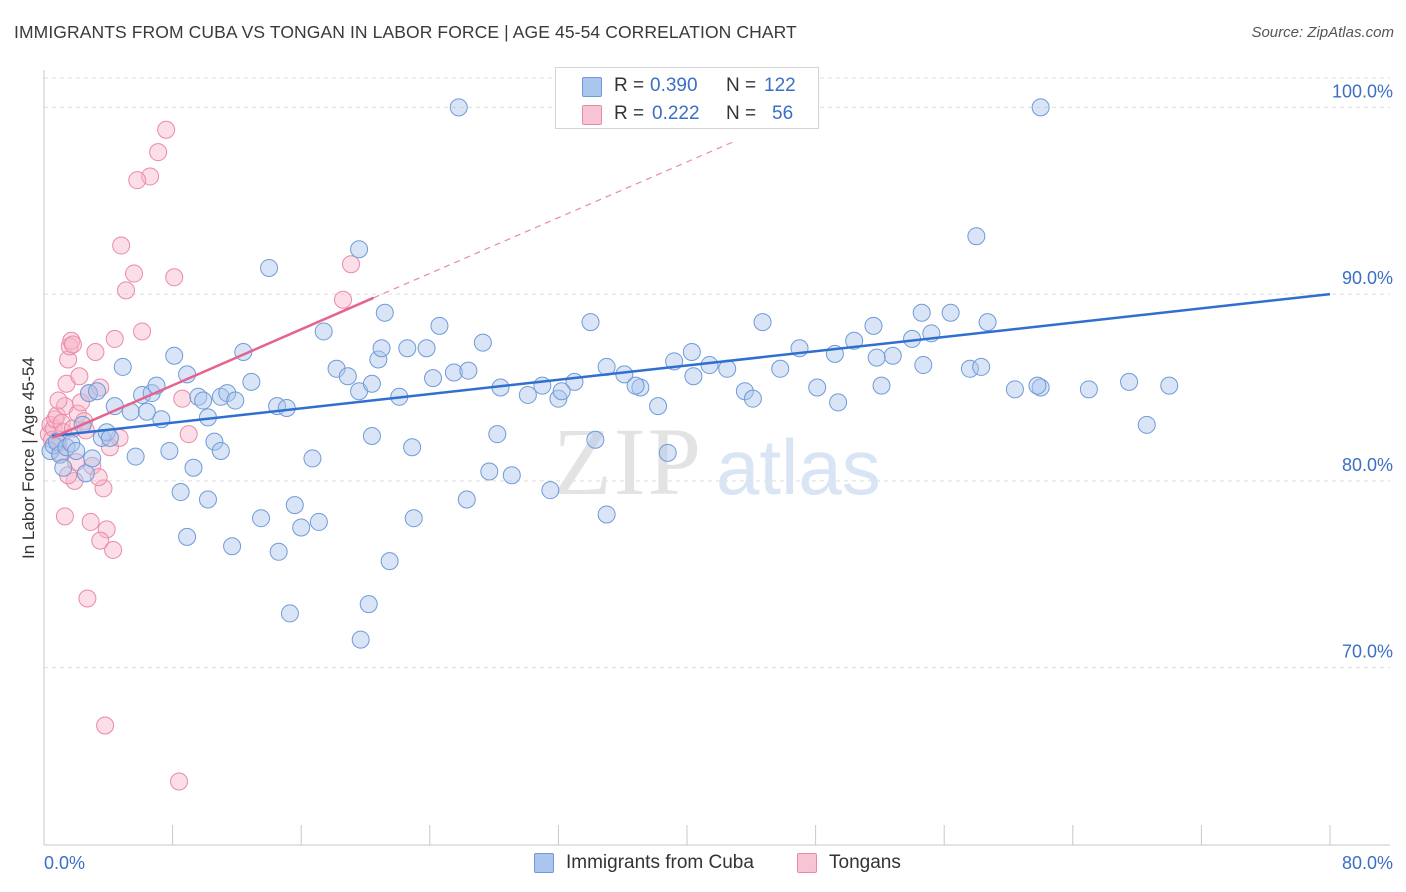 Image resolution: width=1406 pixels, height=892 pixels. I want to click on n-value-tongans: 56, so click(783, 113).